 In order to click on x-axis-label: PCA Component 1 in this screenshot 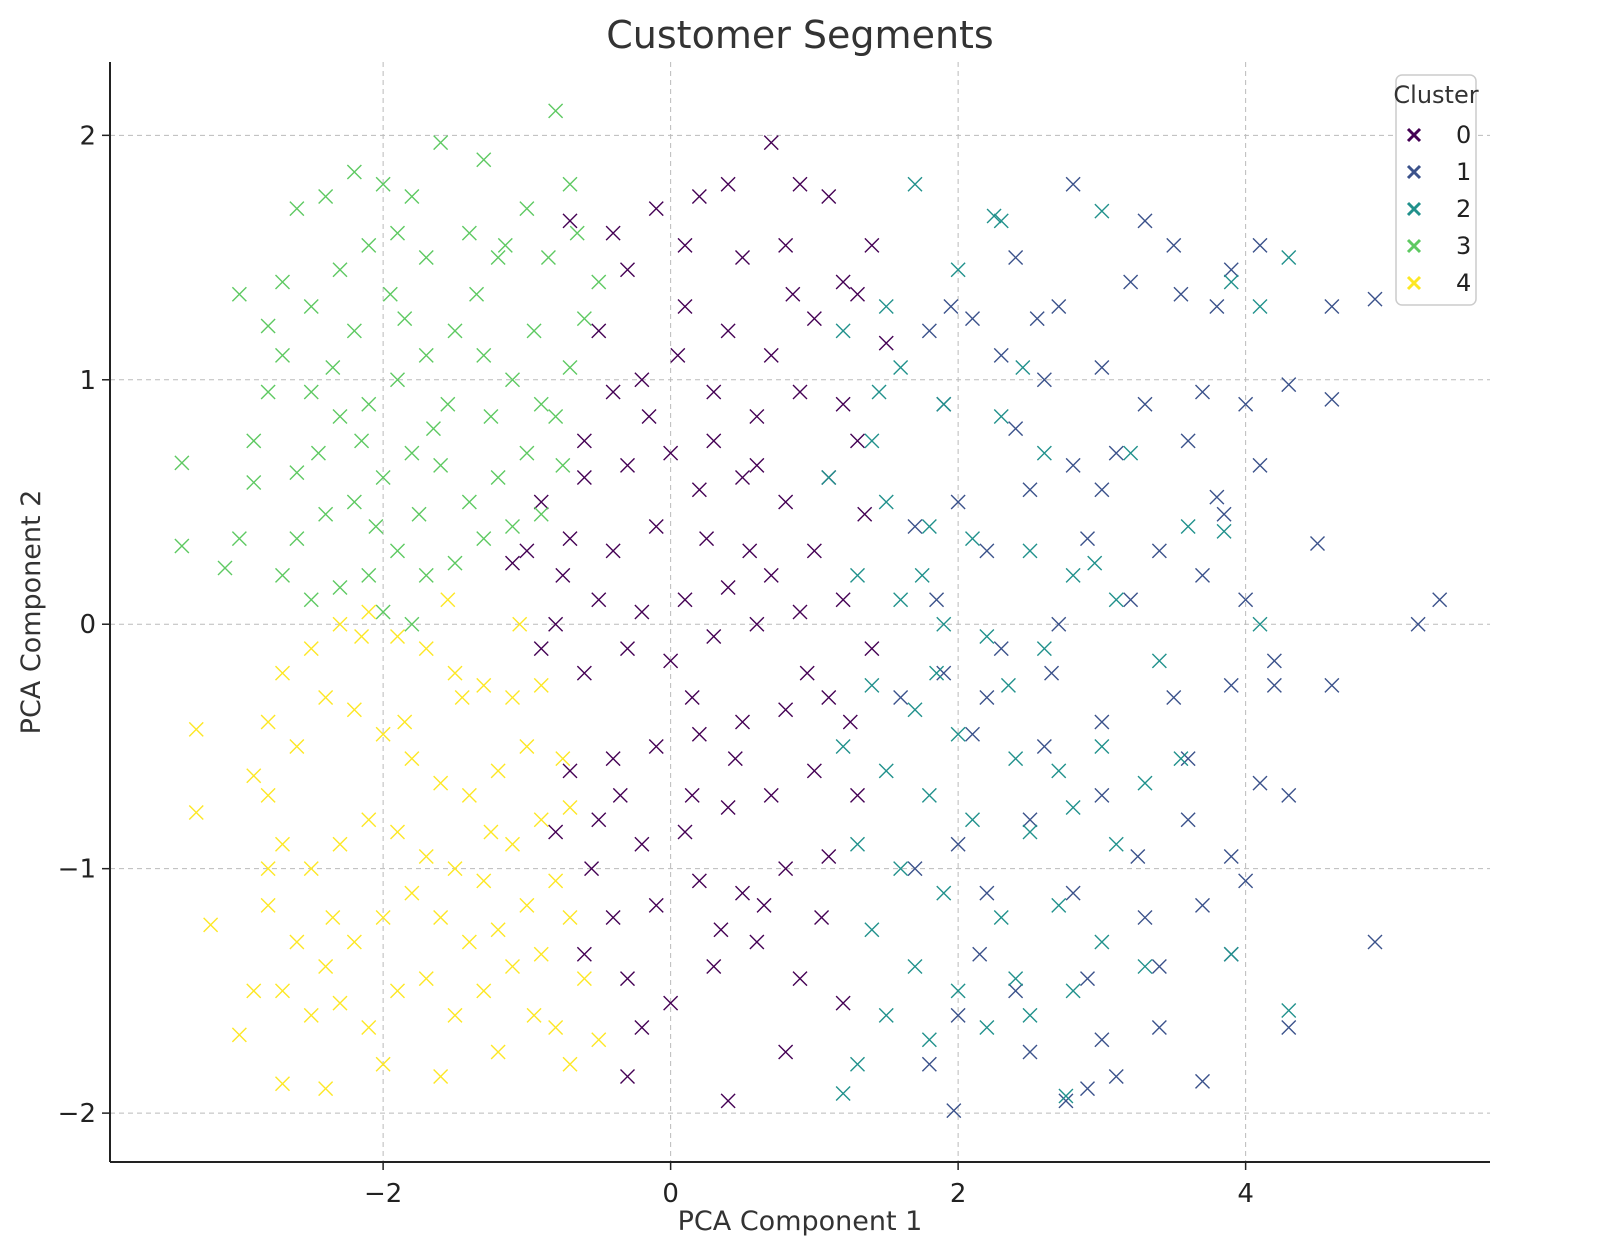, I will do `click(800, 1221)`.